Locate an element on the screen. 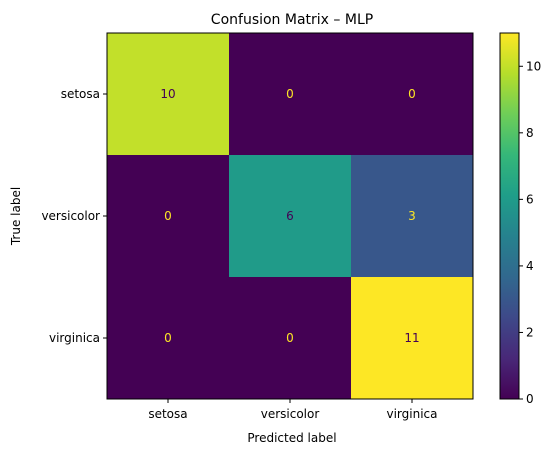 The image size is (557, 455). chart-title: Confusion Matrix – MLP is located at coordinates (292, 20).